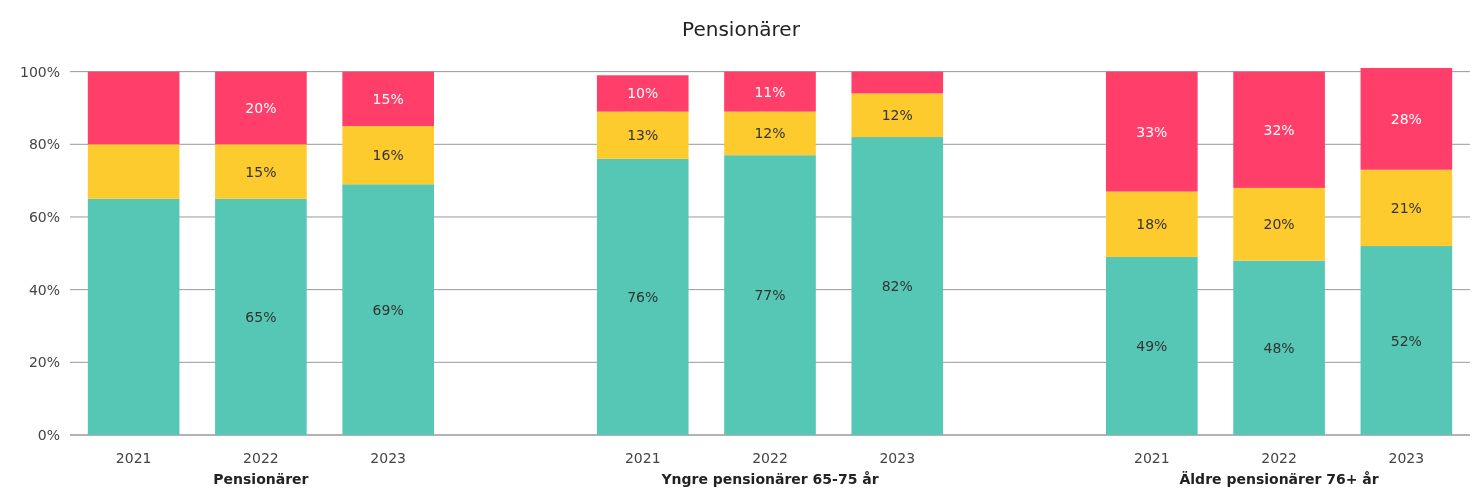 The image size is (1482, 493). I want to click on data-label: 33%, so click(1152, 131).